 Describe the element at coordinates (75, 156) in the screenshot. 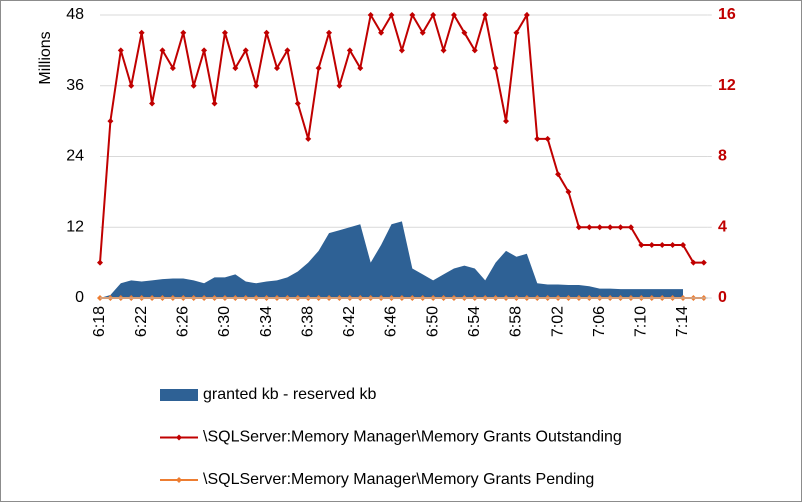

I see `y-tick-label: 24` at that location.